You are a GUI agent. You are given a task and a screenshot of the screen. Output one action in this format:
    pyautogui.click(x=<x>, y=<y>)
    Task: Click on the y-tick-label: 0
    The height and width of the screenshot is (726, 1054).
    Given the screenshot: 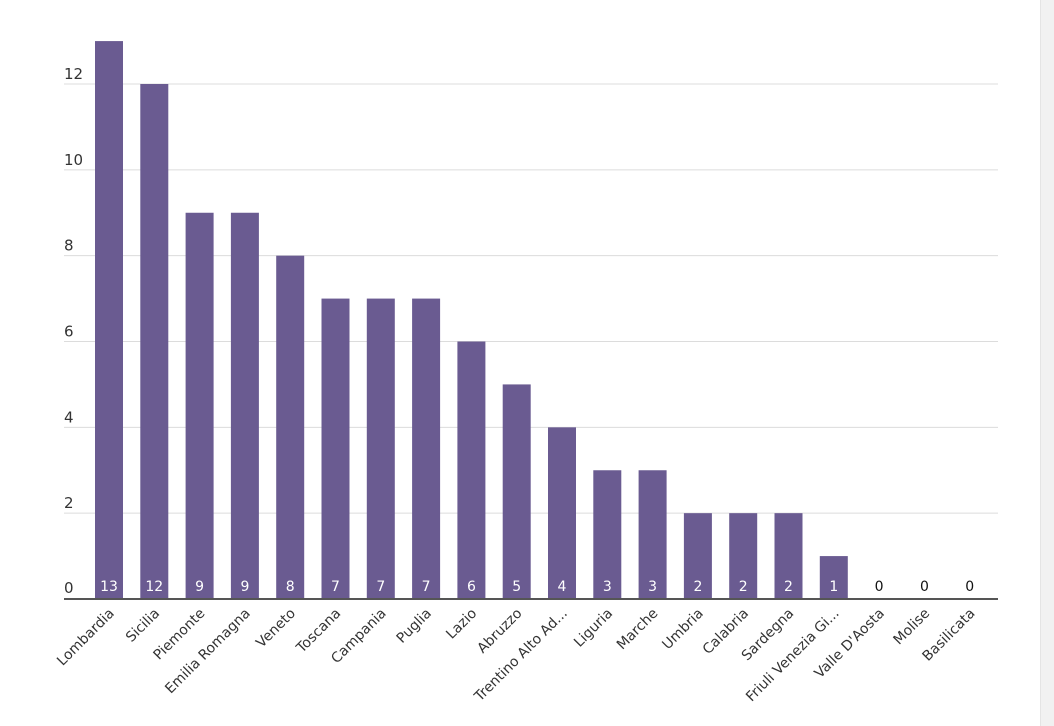 What is the action you would take?
    pyautogui.click(x=69, y=588)
    